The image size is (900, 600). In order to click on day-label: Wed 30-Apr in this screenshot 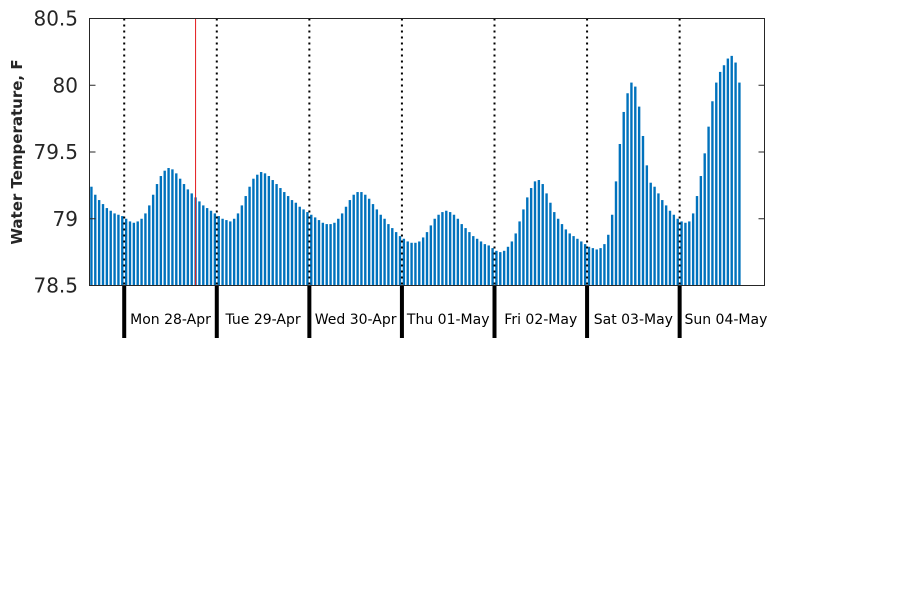, I will do `click(356, 320)`.